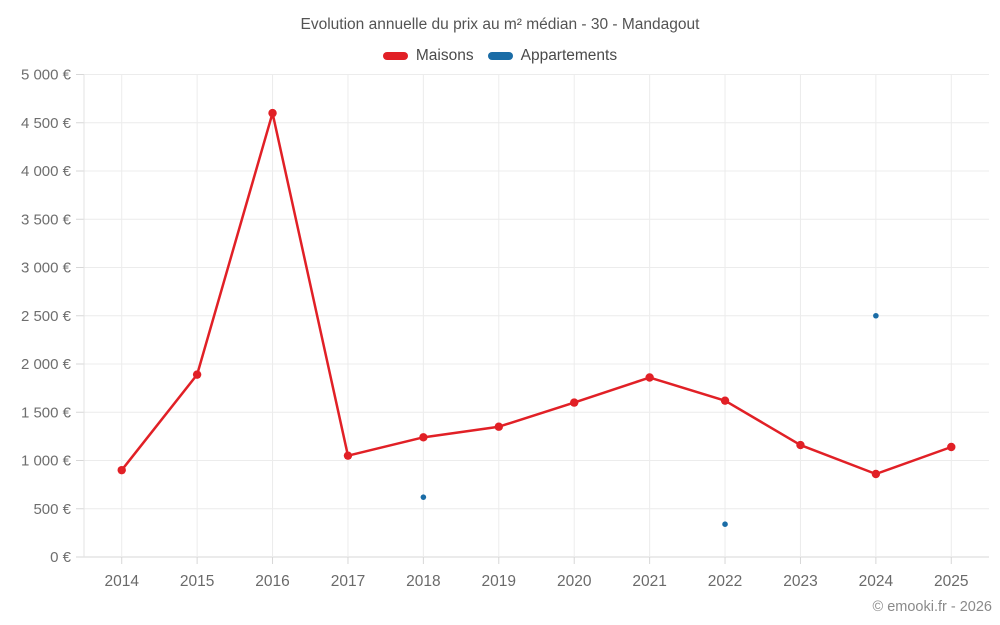 This screenshot has width=1000, height=625. I want to click on data-point-maisons-2015, so click(197, 374).